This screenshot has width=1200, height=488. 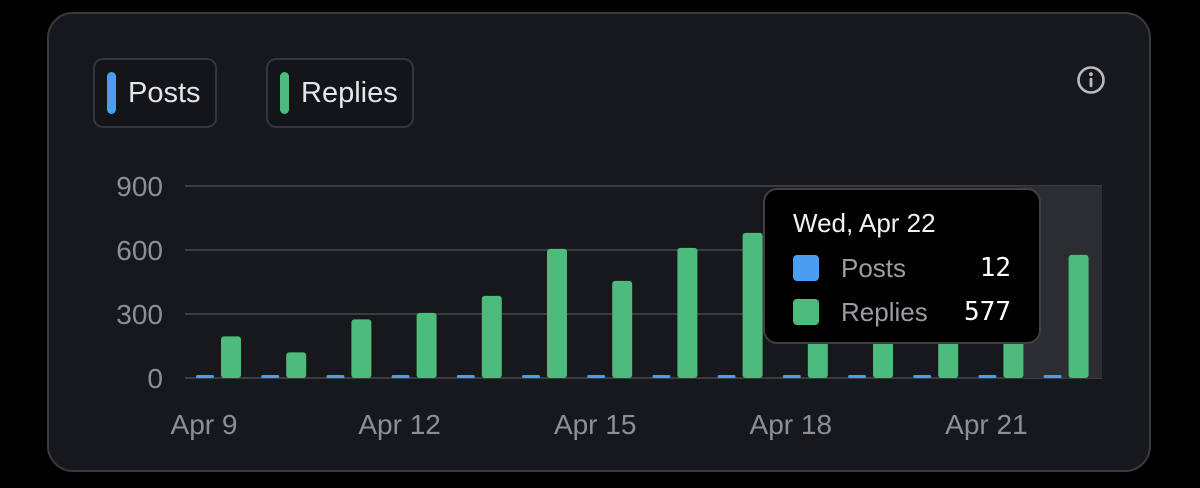 What do you see at coordinates (284, 93) in the screenshot?
I see `legend-replies-swatch` at bounding box center [284, 93].